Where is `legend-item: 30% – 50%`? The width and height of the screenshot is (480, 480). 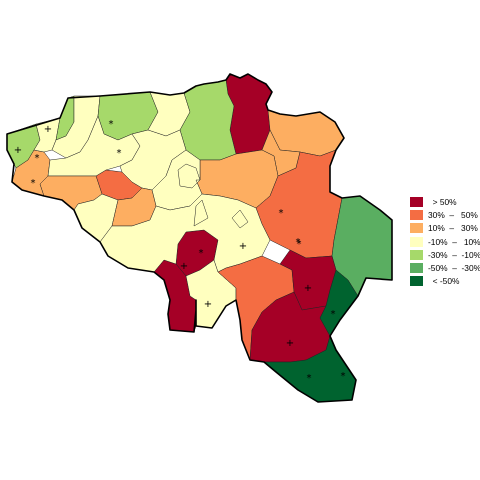 legend-item: 30% – 50% is located at coordinates (445, 215).